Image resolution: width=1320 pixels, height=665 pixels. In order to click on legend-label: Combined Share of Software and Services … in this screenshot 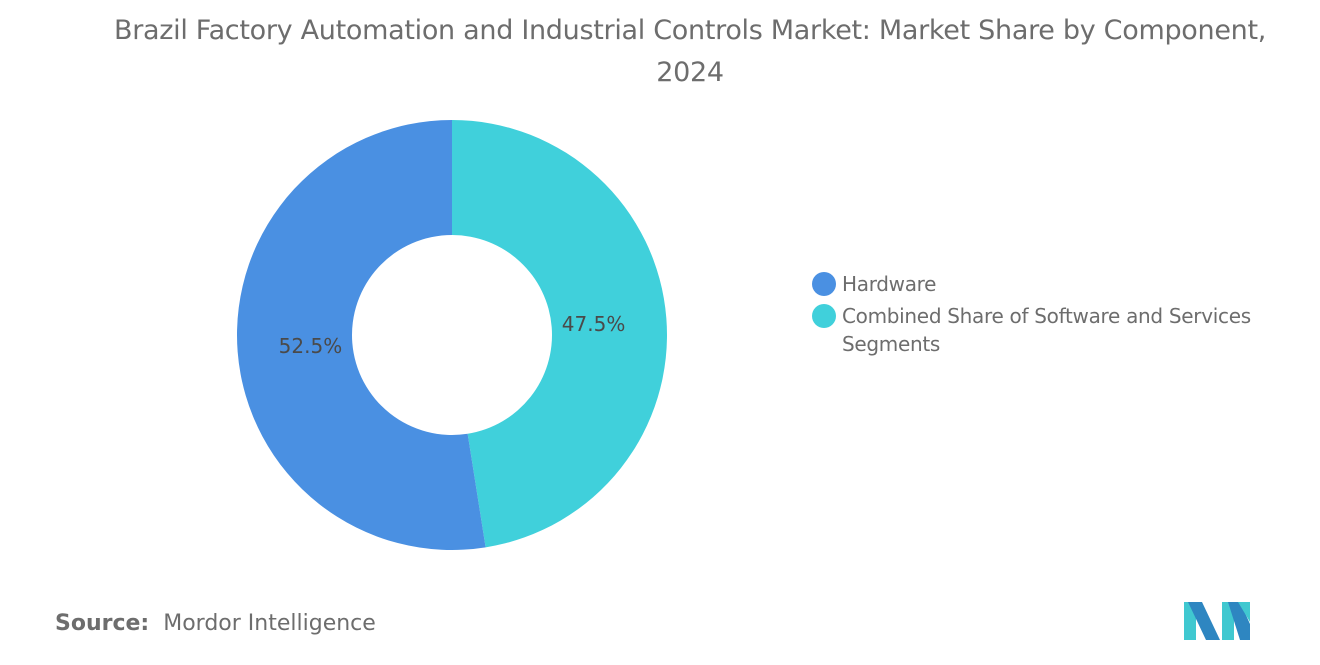, I will do `click(1046, 330)`.